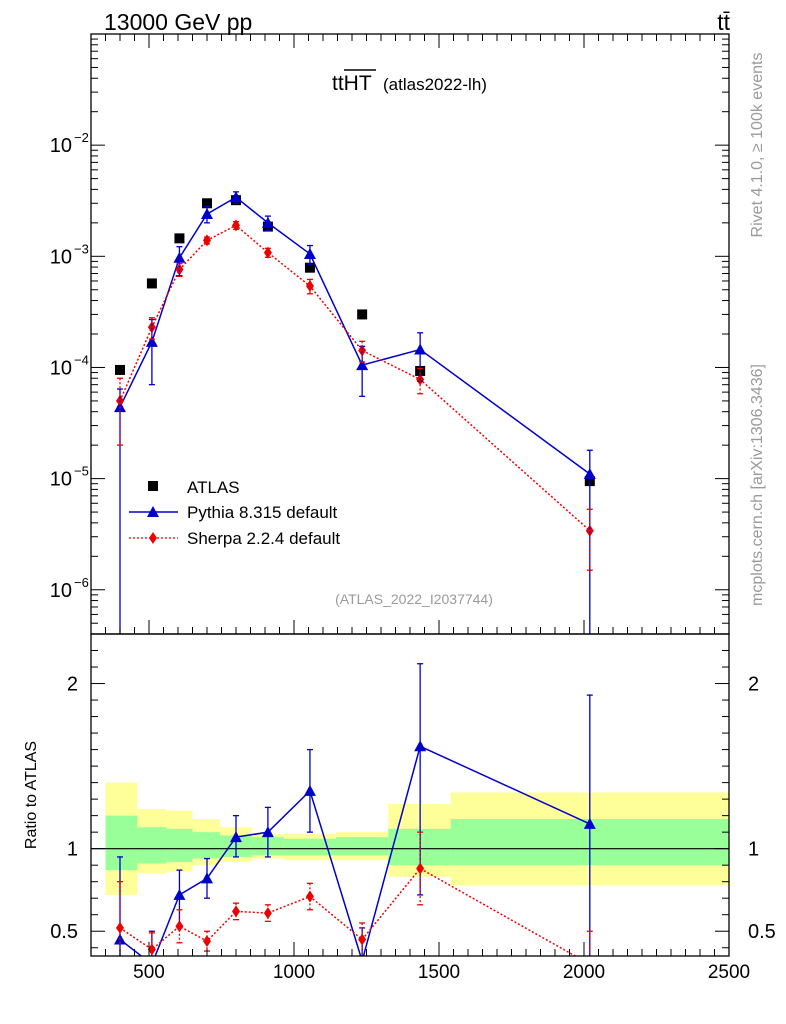 The height and width of the screenshot is (1024, 786). What do you see at coordinates (81, 137) in the screenshot?
I see `y-tick-exponent: −2` at bounding box center [81, 137].